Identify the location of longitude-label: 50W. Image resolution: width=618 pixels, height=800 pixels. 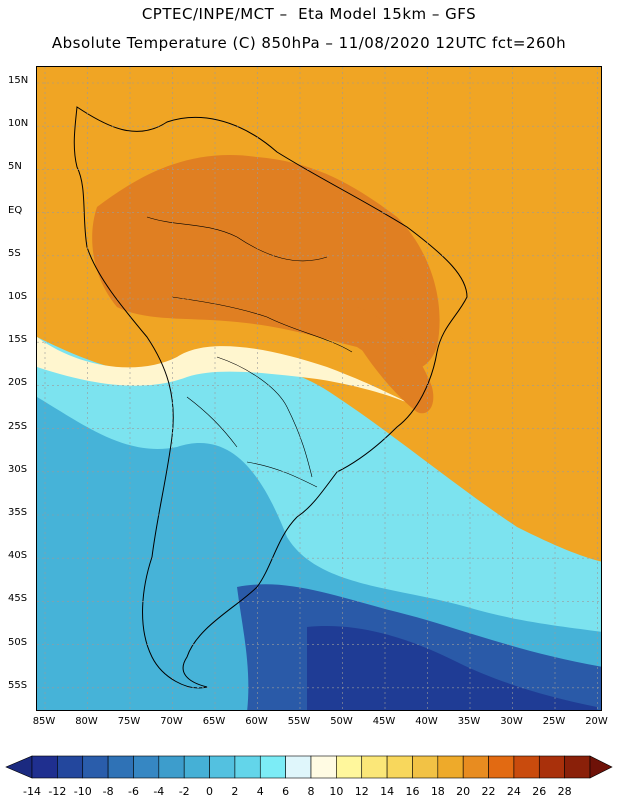
(341, 721).